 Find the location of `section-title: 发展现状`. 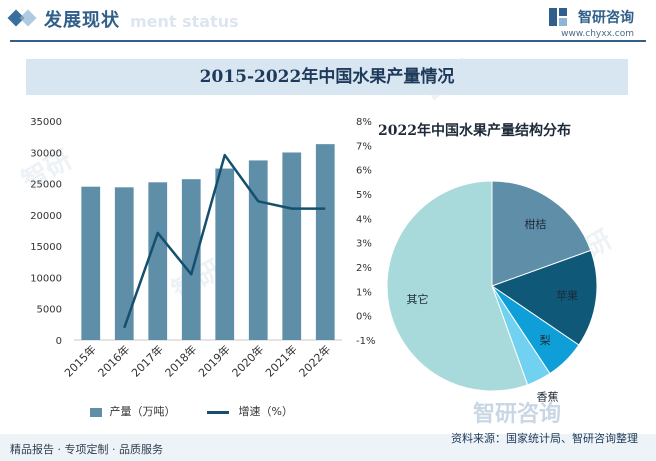

section-title: 发展现状 is located at coordinates (82, 20).